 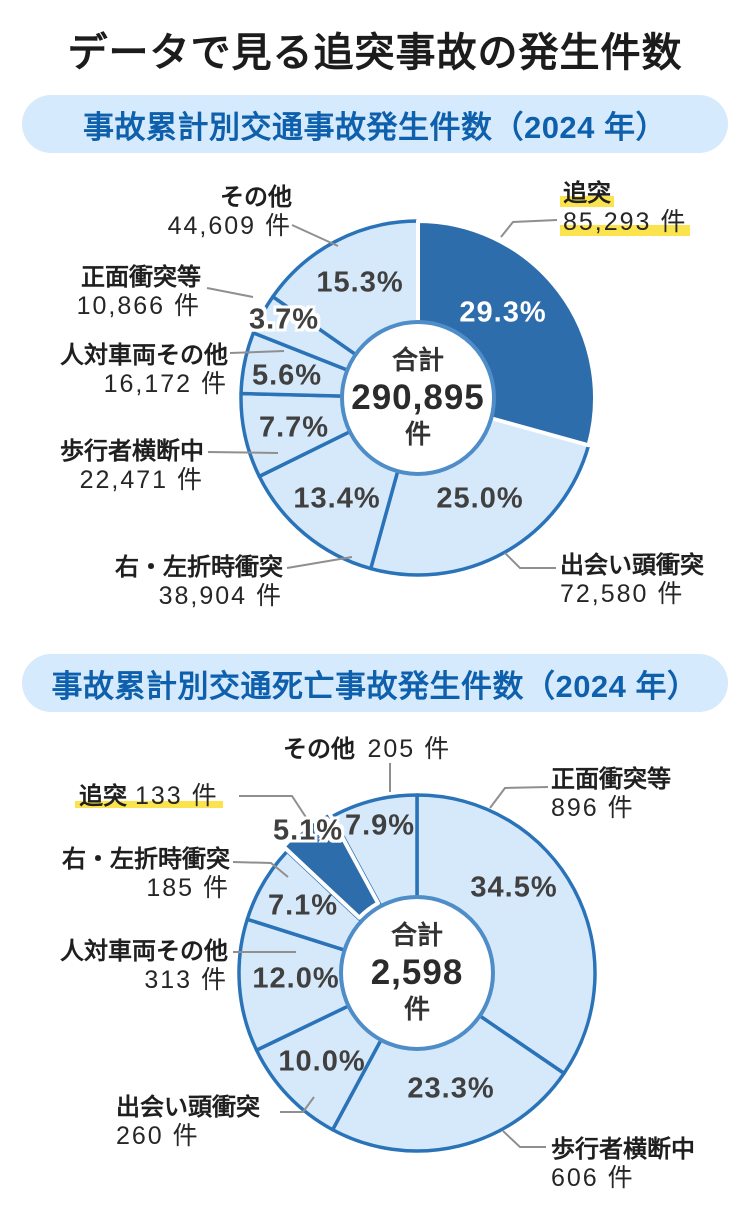 What do you see at coordinates (375, 53) in the screenshot?
I see `page-title: データで見る追突事故の発生件数` at bounding box center [375, 53].